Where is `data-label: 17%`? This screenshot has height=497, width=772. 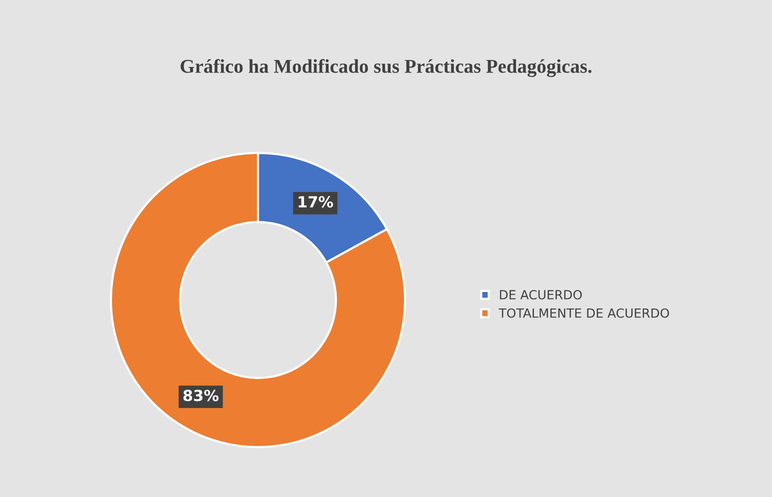 data-label: 17% is located at coordinates (316, 202).